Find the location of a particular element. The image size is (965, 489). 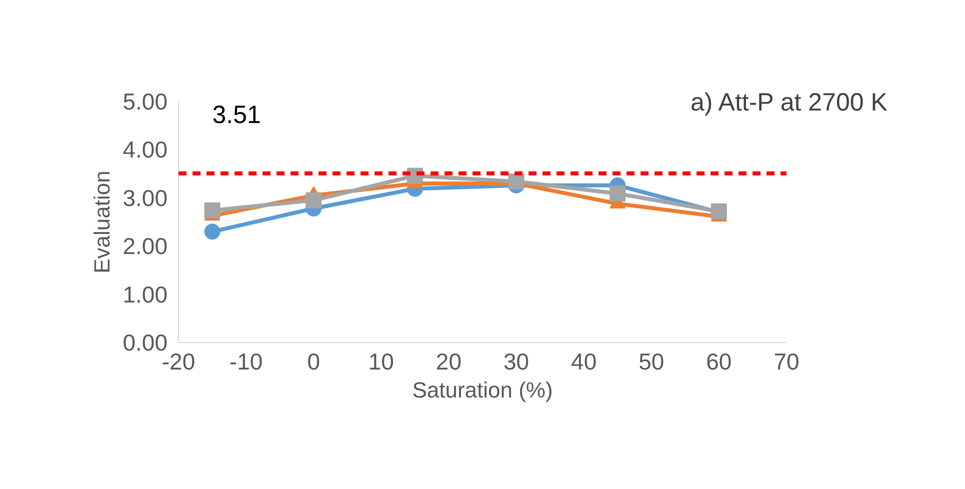

y-tick-label: 4.00 is located at coordinates (145, 149).